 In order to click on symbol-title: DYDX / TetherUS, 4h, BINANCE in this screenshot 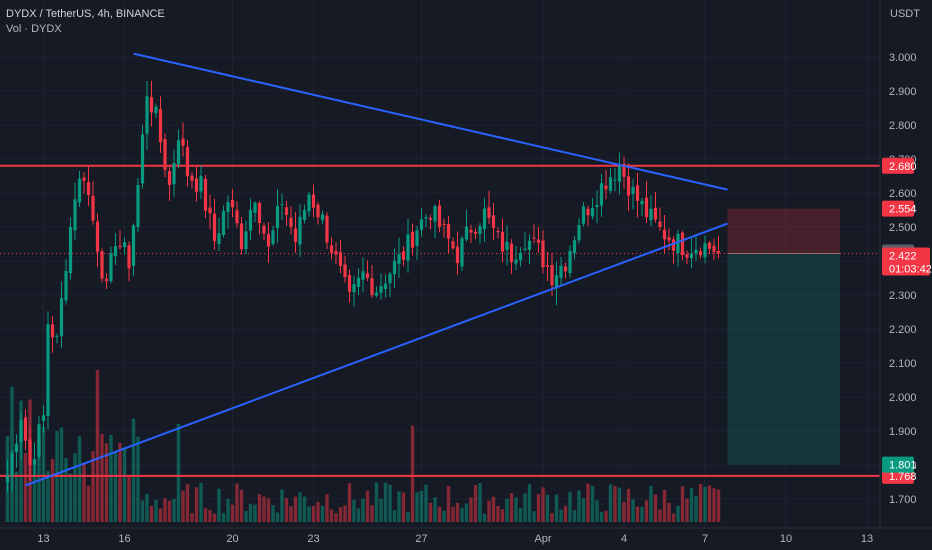, I will do `click(85, 14)`.